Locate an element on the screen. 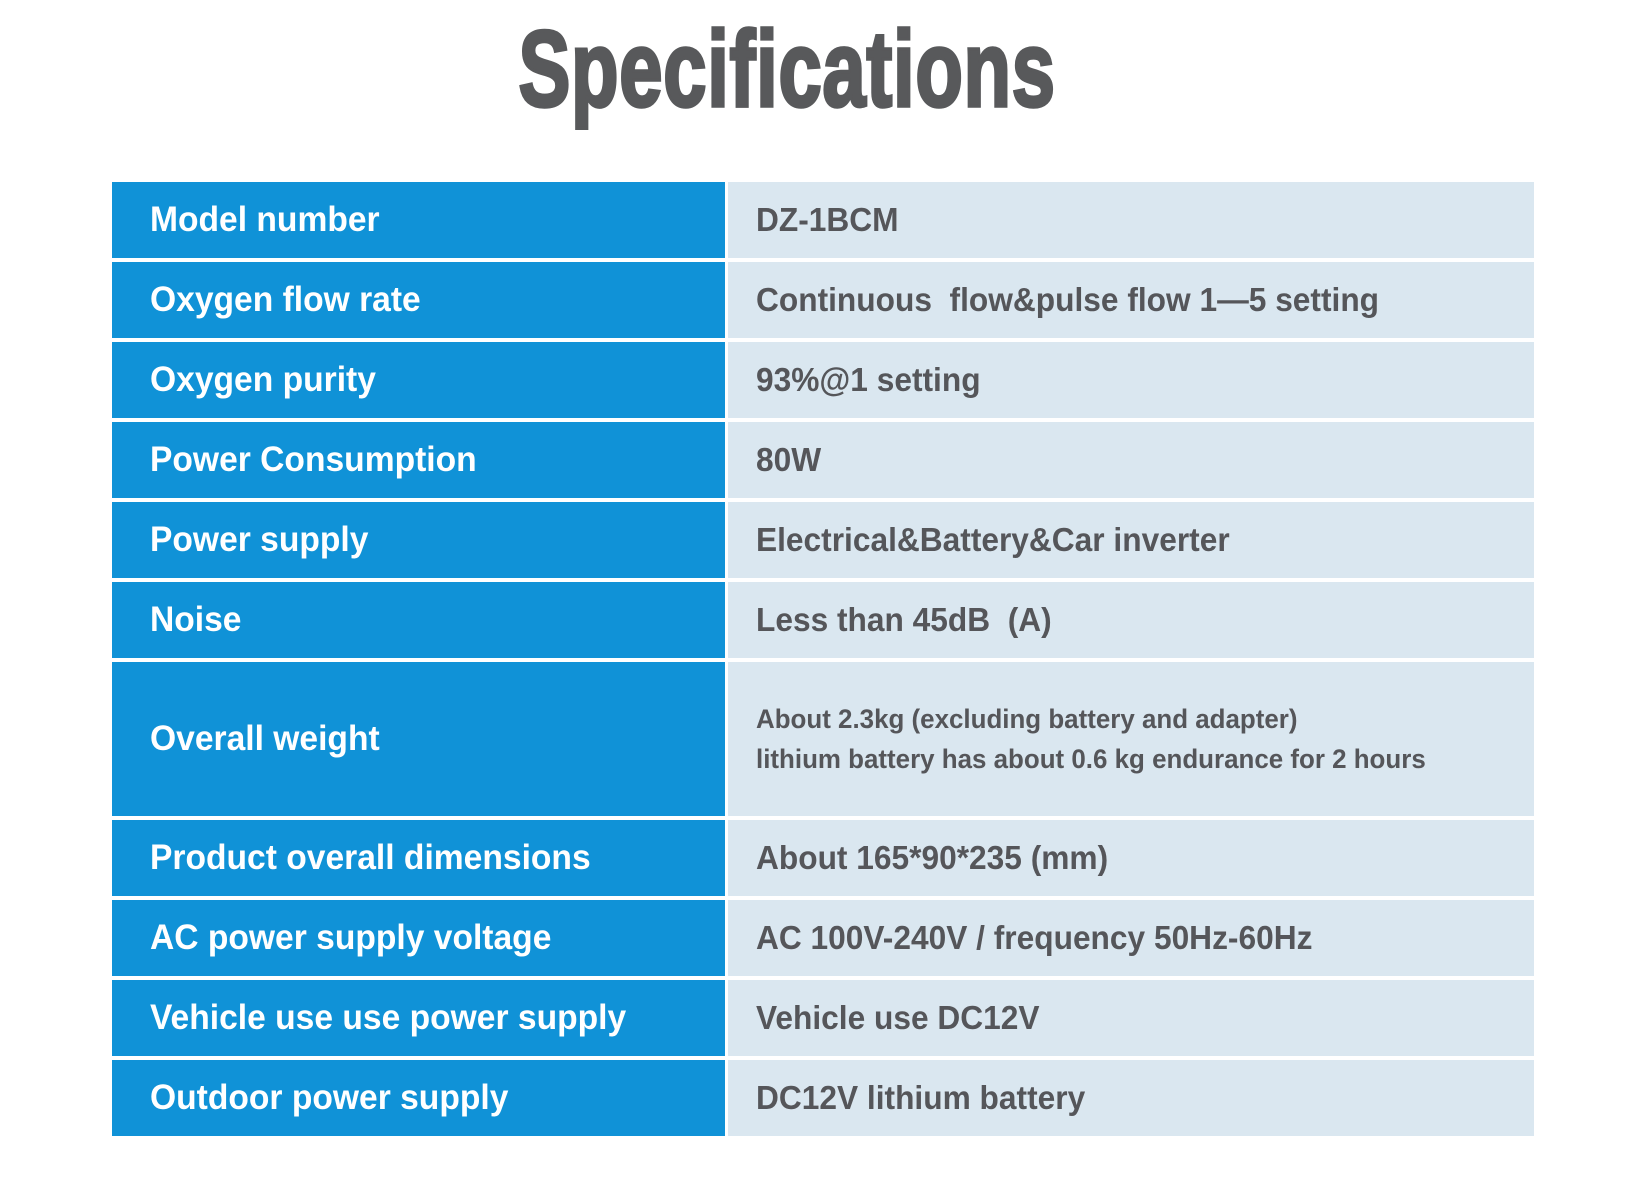 The image size is (1646, 1190). spec-value: 80W is located at coordinates (789, 459).